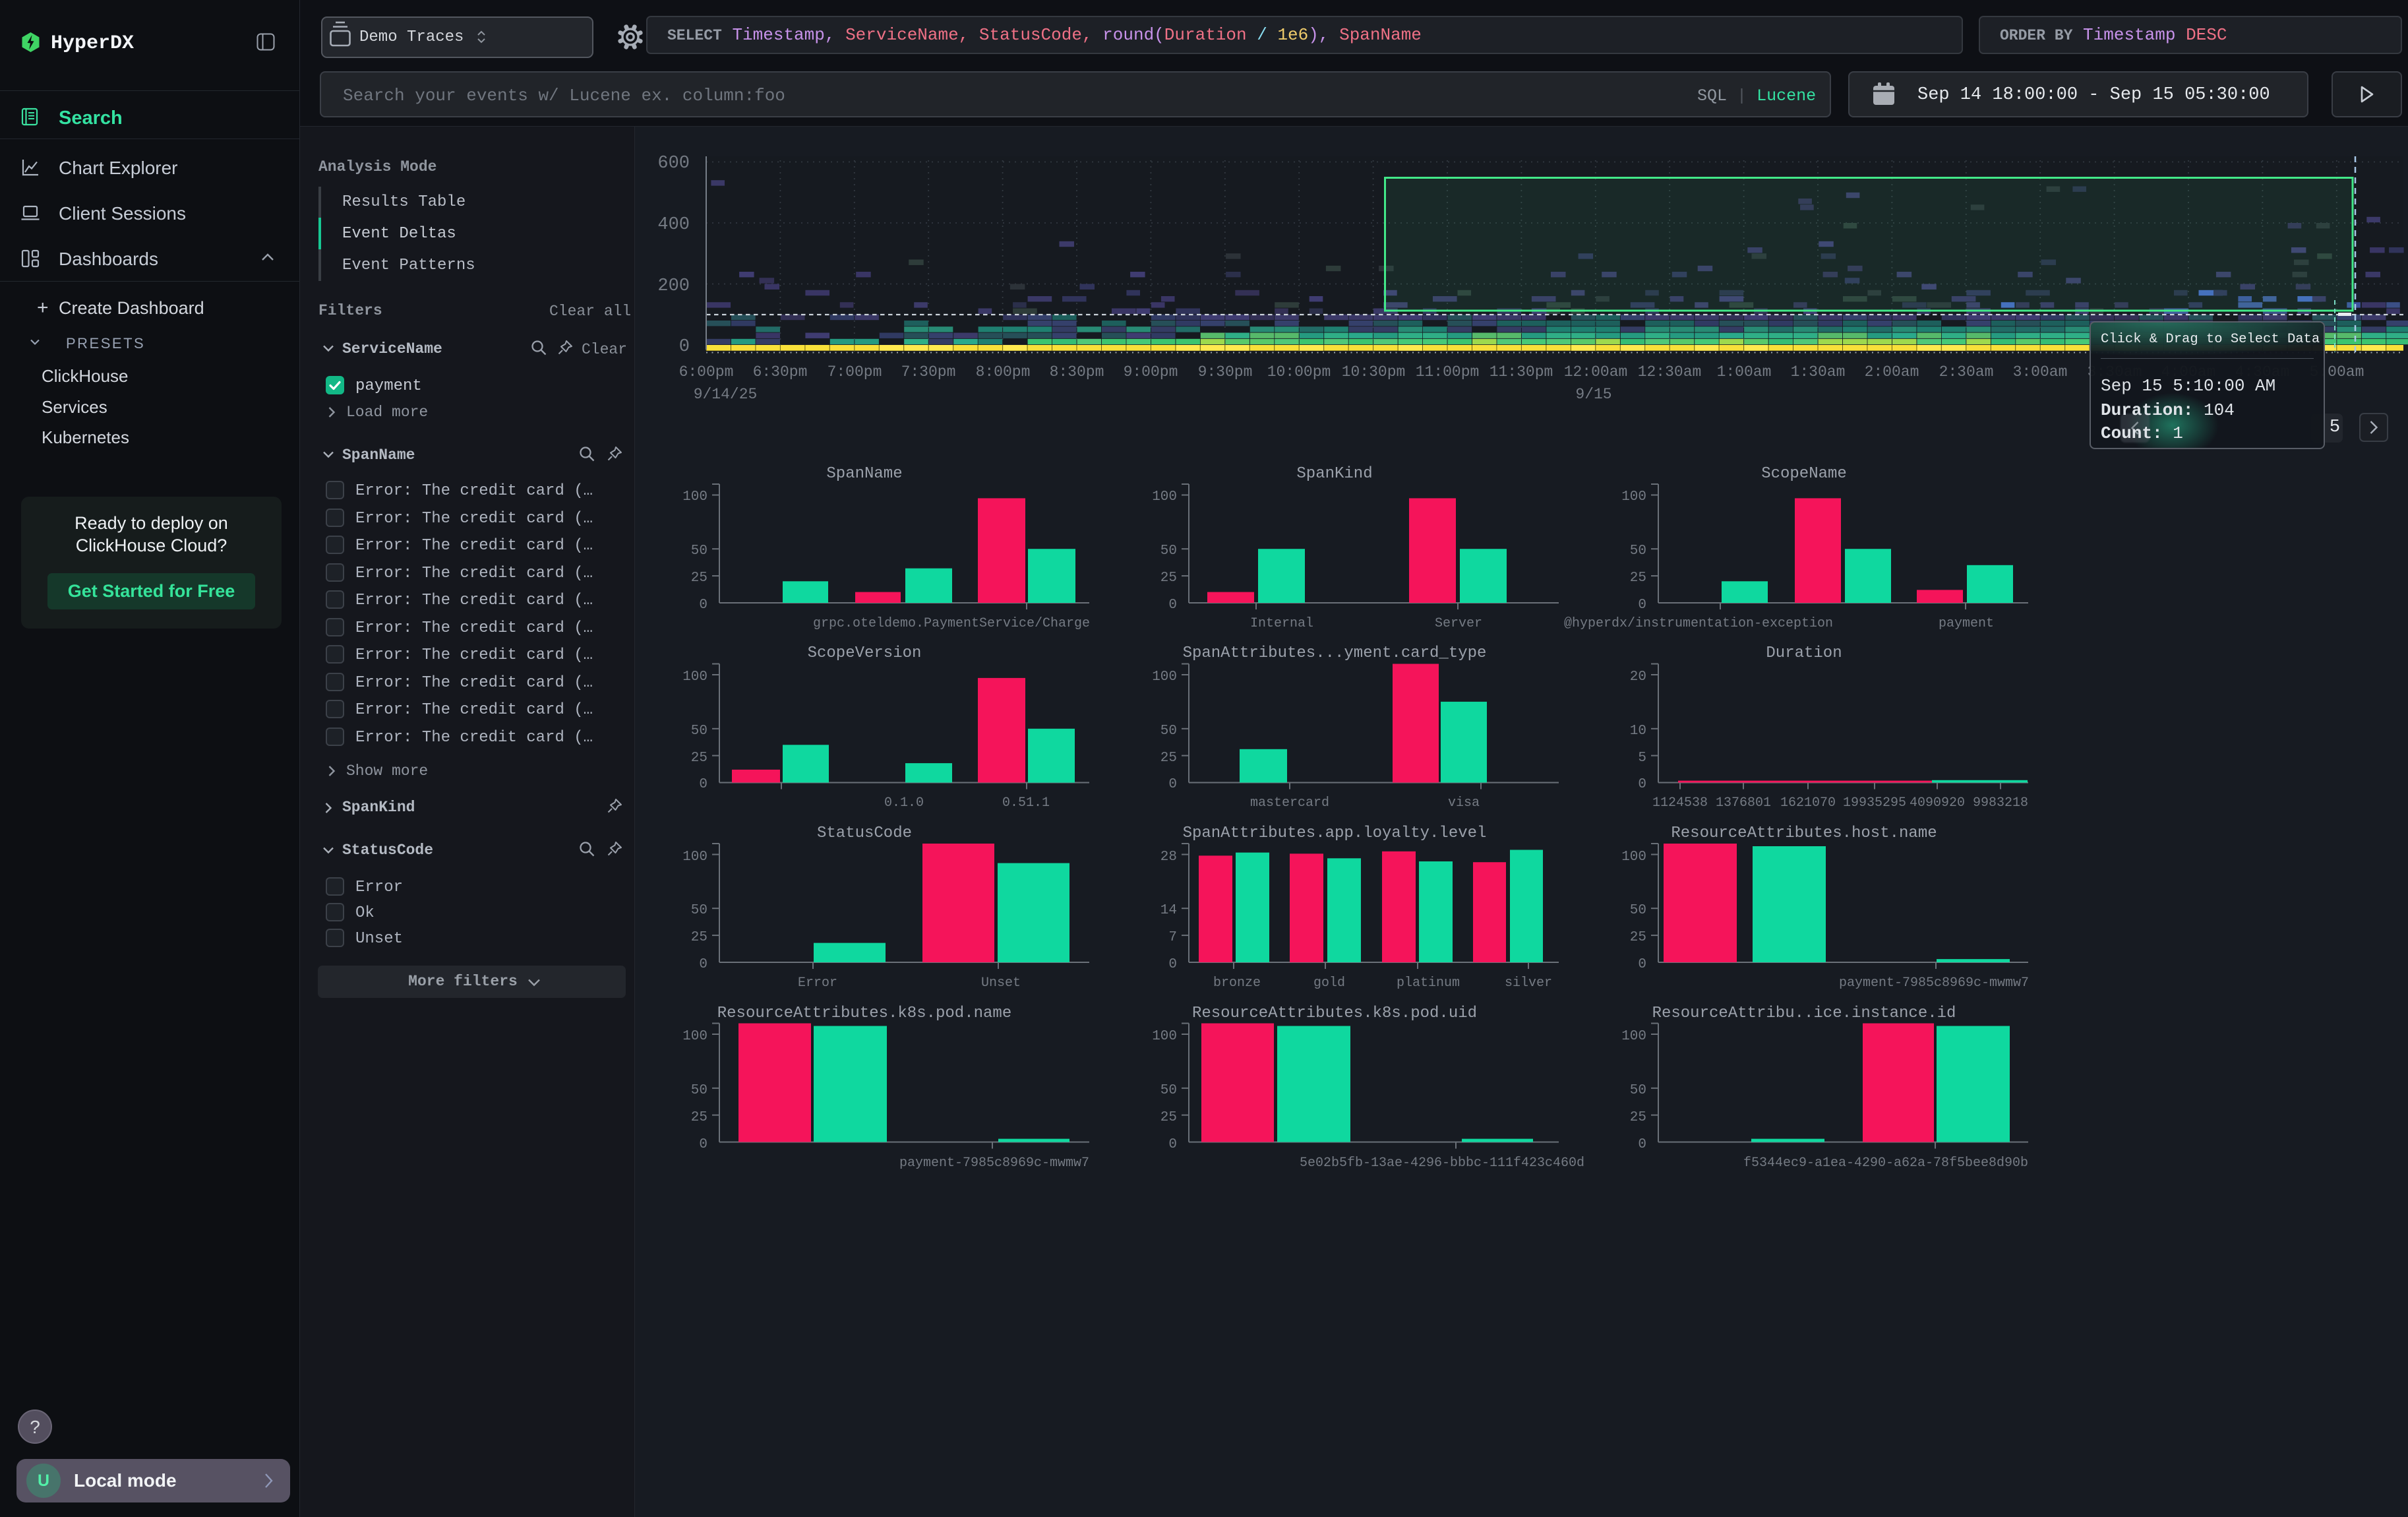  Describe the element at coordinates (673, 163) in the screenshot. I see `svg-text: 600` at that location.